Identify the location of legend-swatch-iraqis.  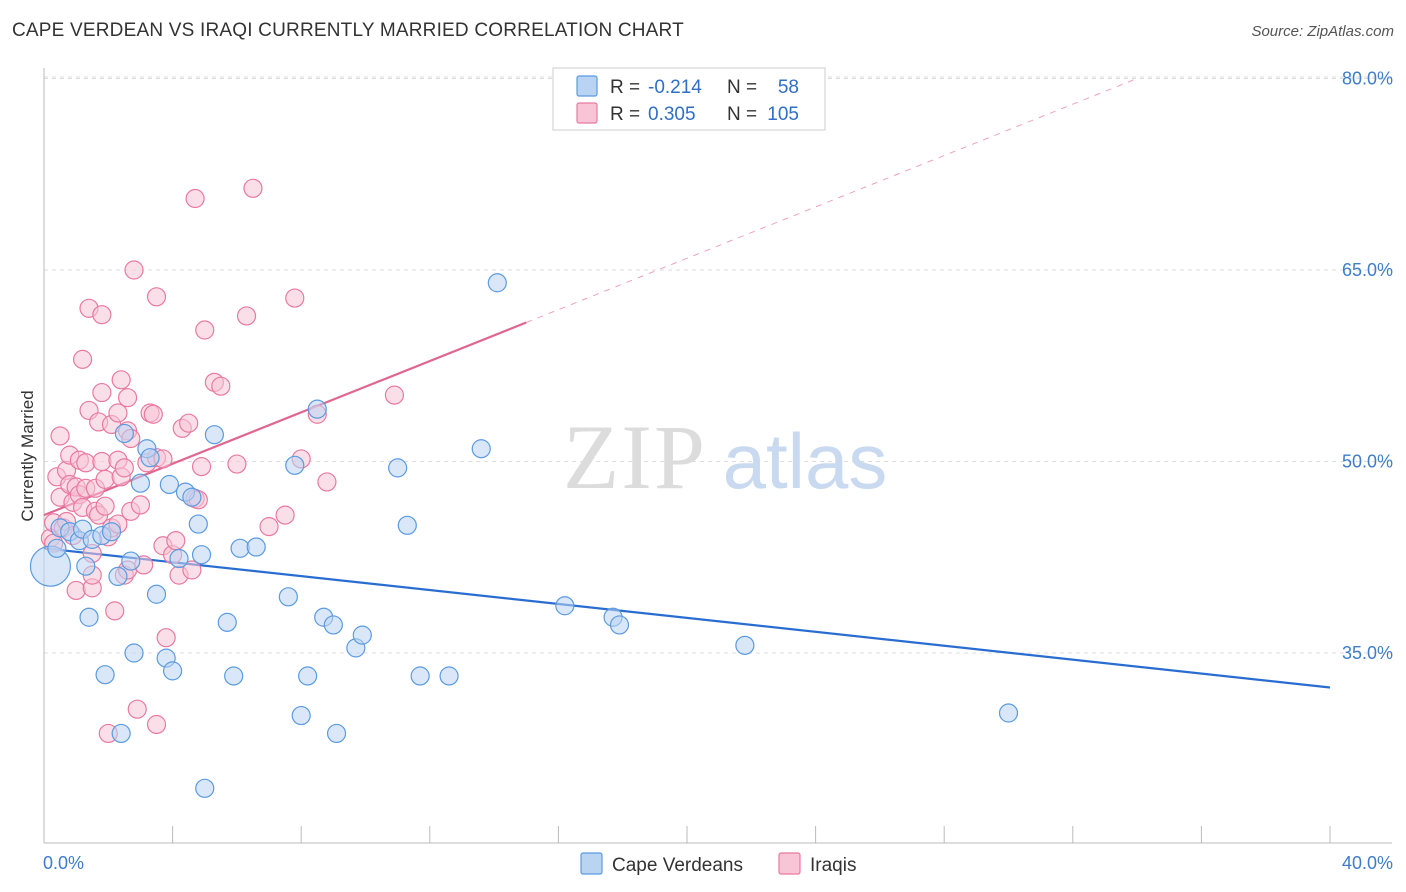
(587, 113).